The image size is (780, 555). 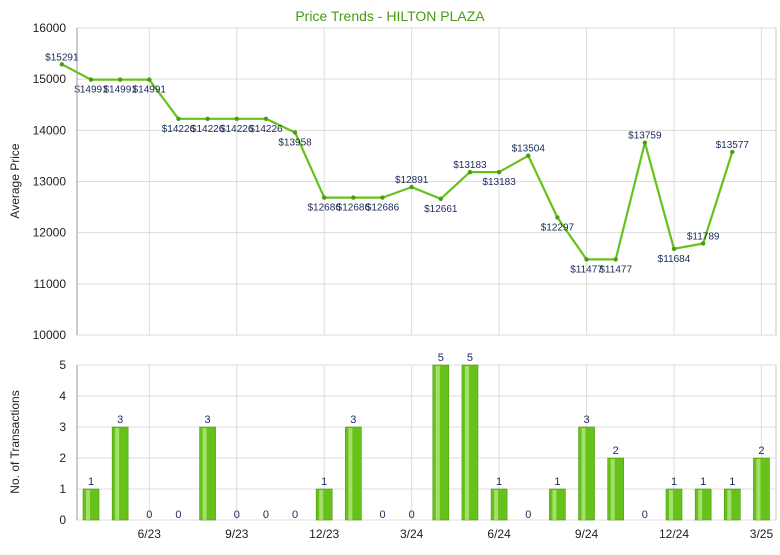 I want to click on x-tick-label: 12/23, so click(x=324, y=534).